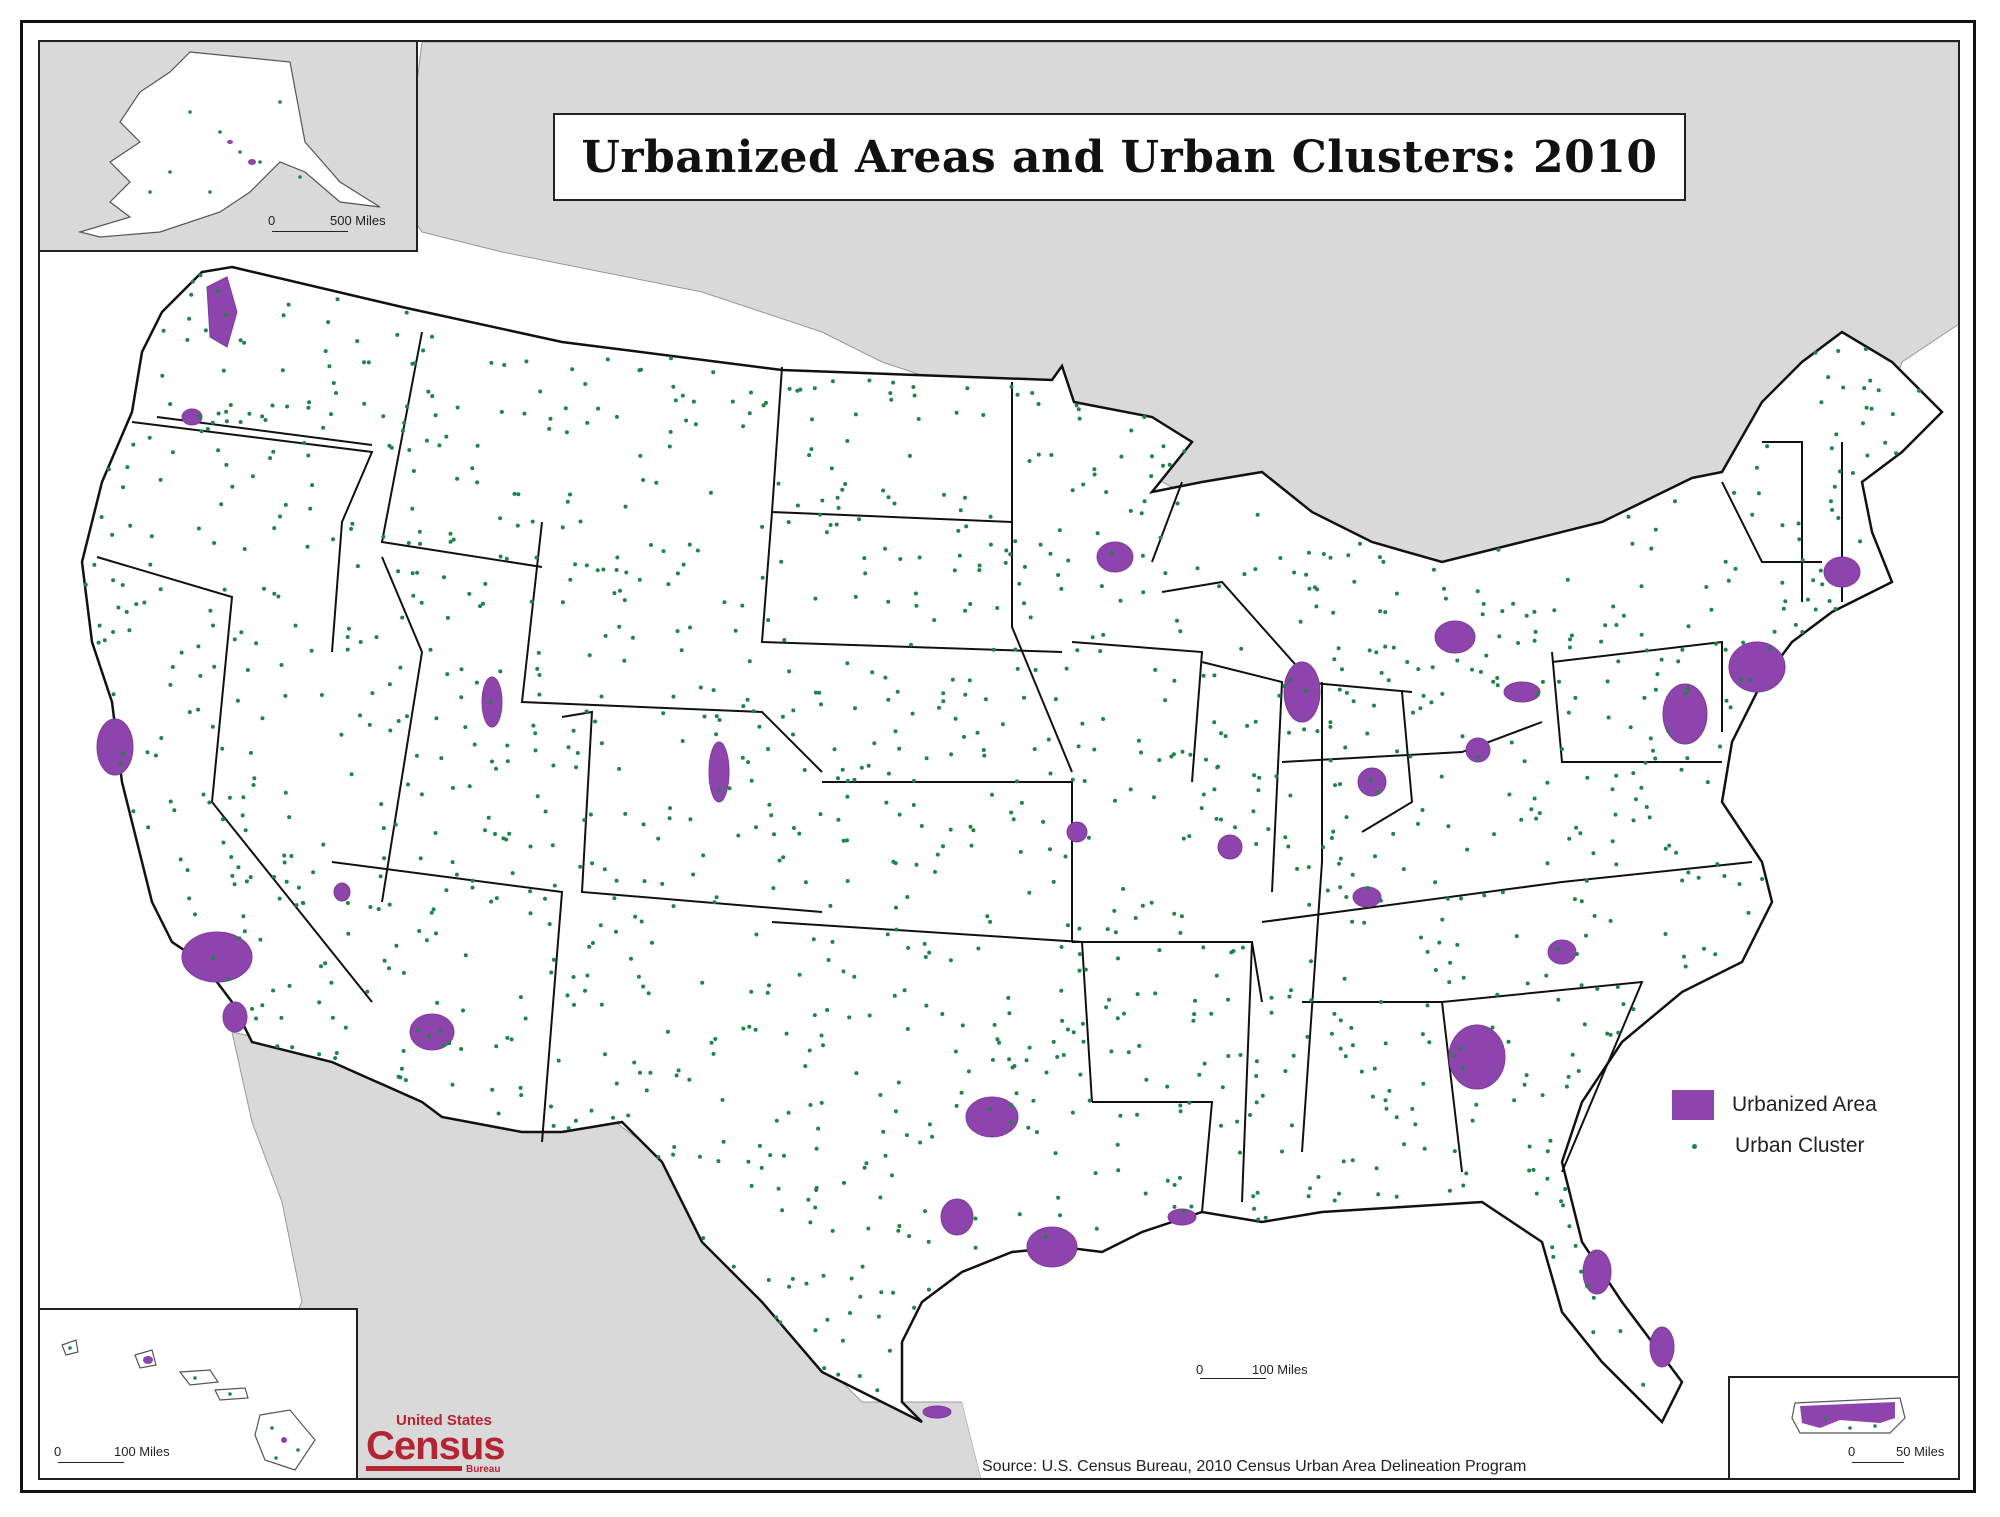 This screenshot has height=1517, width=2000. I want to click on legend-row-cluster: Urban Cluster, so click(1768, 1146).